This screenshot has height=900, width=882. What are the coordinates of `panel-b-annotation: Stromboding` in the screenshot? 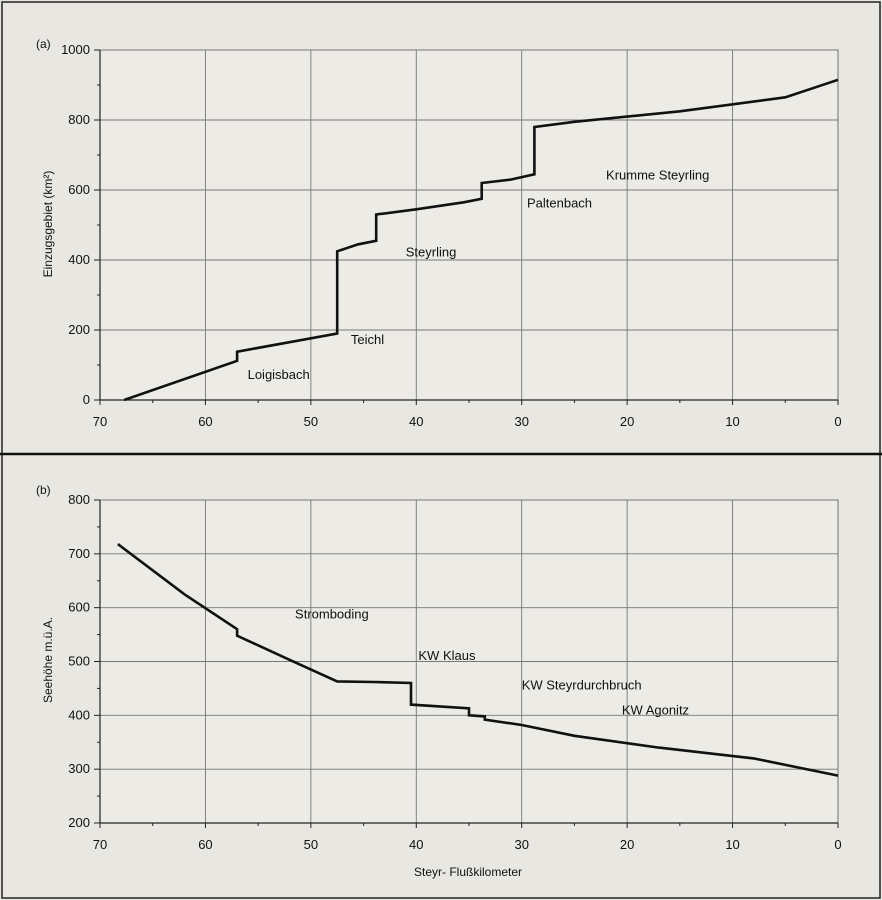 It's located at (332, 613).